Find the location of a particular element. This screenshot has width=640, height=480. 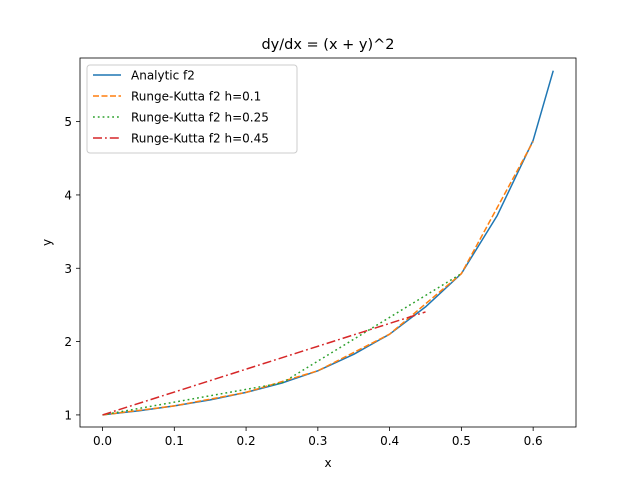

x-tick-label: 0.6 is located at coordinates (533, 441).